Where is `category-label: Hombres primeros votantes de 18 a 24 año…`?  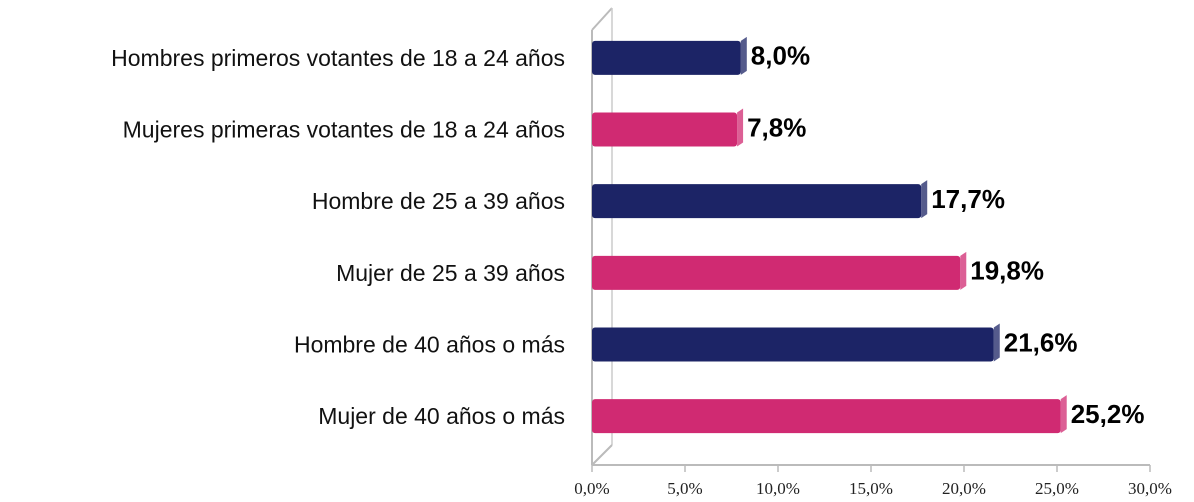 category-label: Hombres primeros votantes de 18 a 24 año… is located at coordinates (338, 58).